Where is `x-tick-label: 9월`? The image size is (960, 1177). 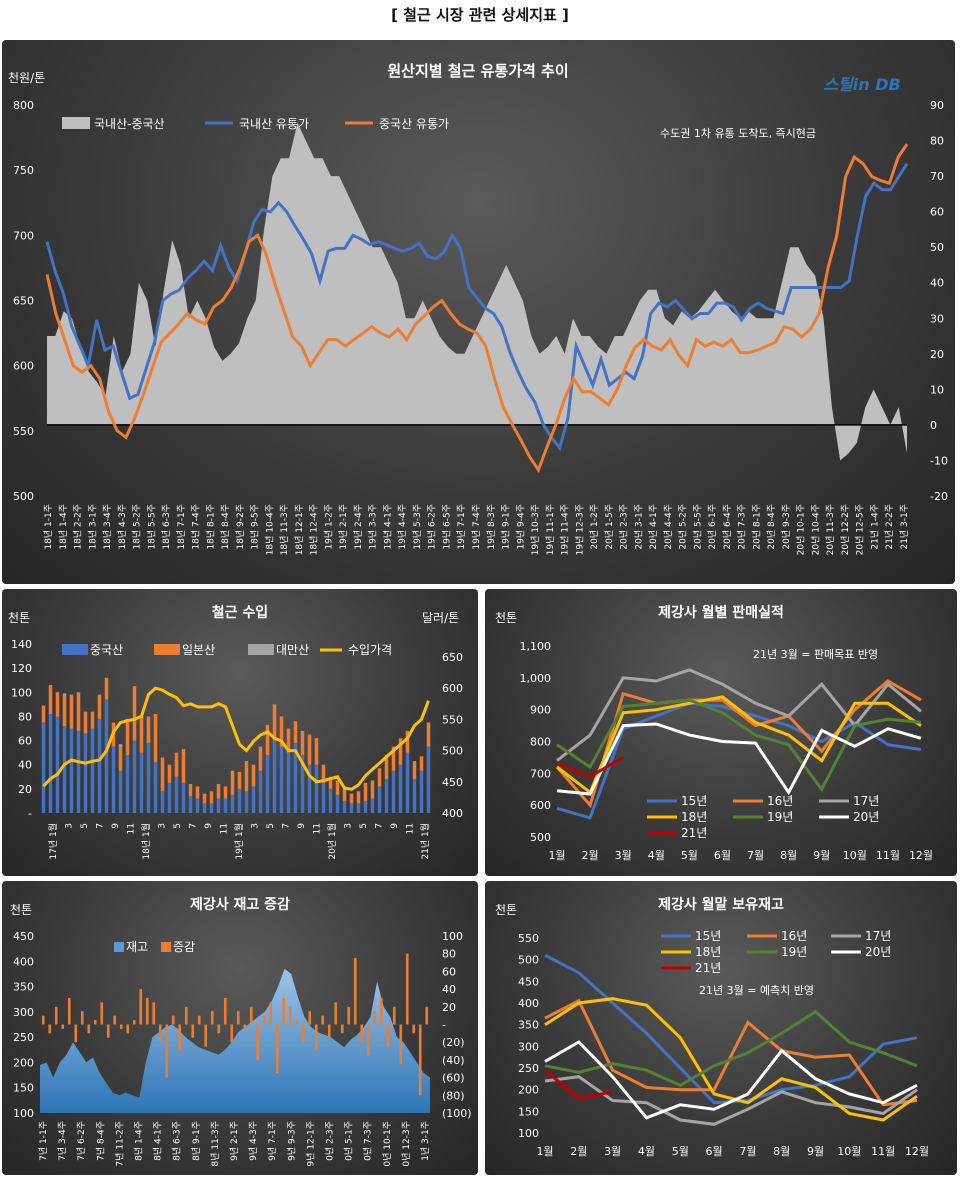 x-tick-label: 9월 is located at coordinates (815, 1151).